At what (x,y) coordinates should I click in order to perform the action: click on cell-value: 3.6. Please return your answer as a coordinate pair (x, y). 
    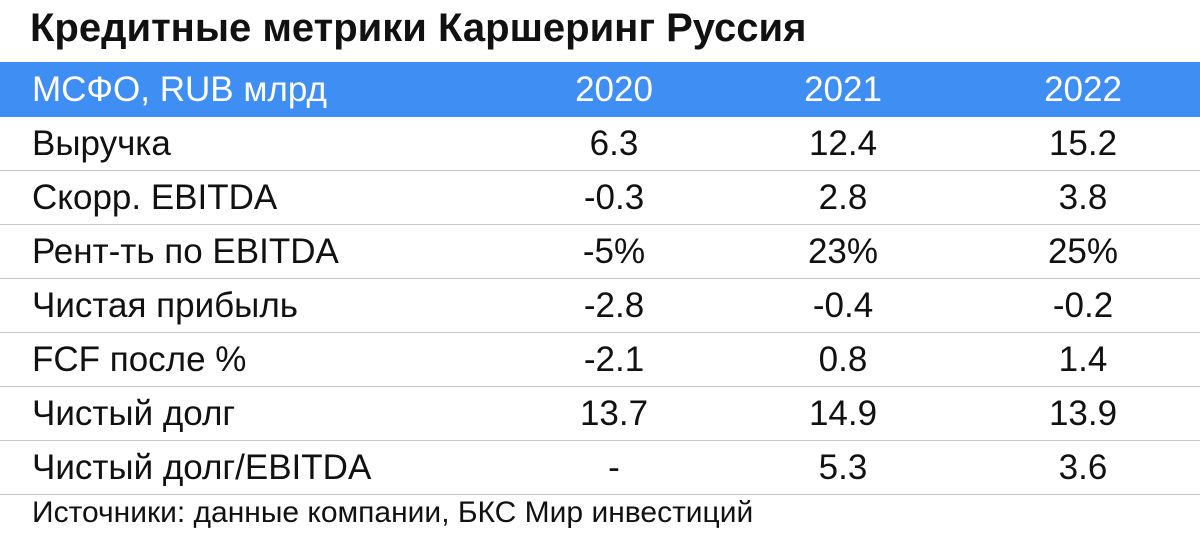
    Looking at the image, I should click on (1083, 467).